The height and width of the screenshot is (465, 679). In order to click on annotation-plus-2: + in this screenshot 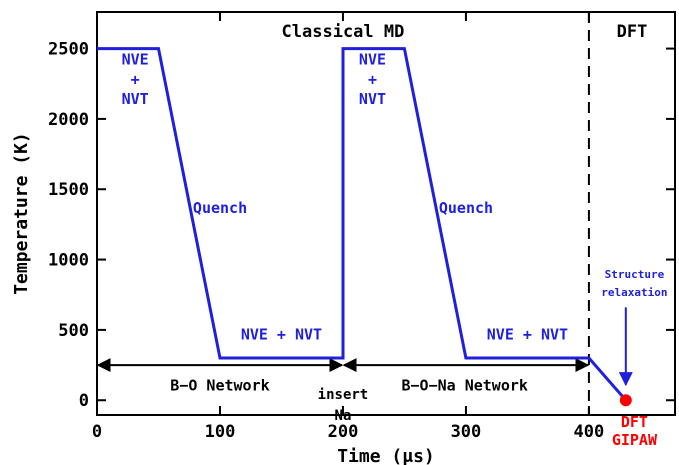, I will do `click(372, 79)`.